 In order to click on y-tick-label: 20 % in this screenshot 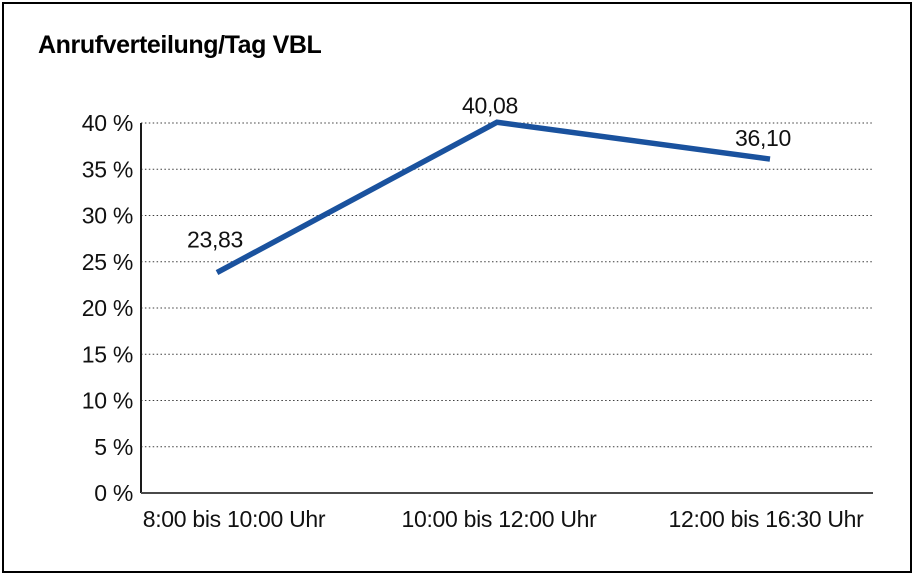, I will do `click(107, 308)`.